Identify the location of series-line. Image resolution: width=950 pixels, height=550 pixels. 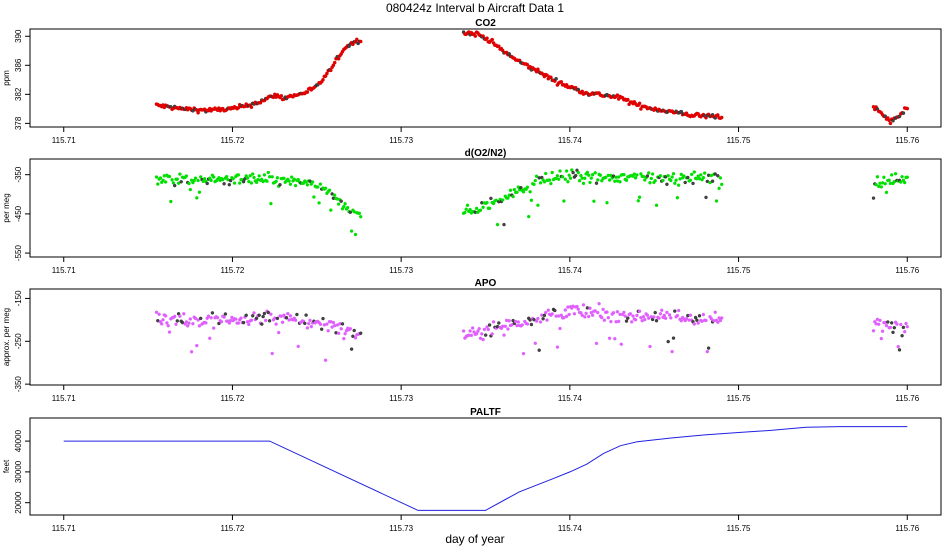
(485, 468).